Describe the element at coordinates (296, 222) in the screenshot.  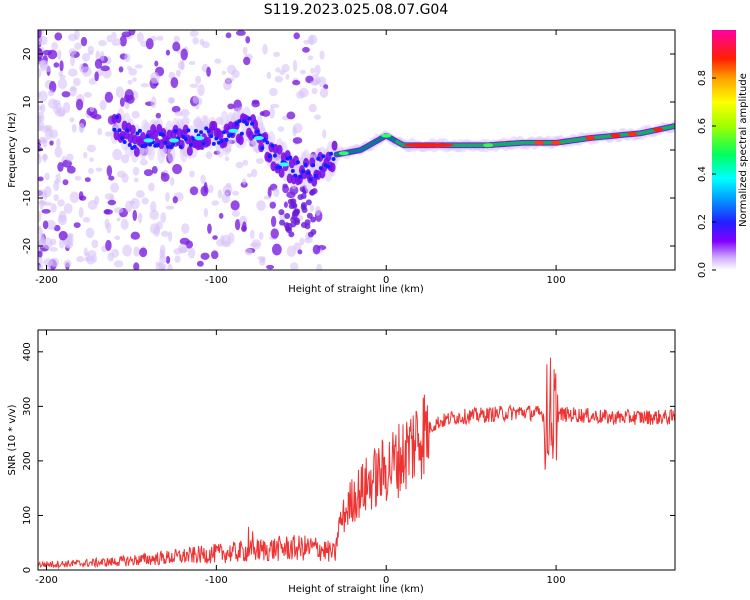
I see `heatmap-tail-blob` at that location.